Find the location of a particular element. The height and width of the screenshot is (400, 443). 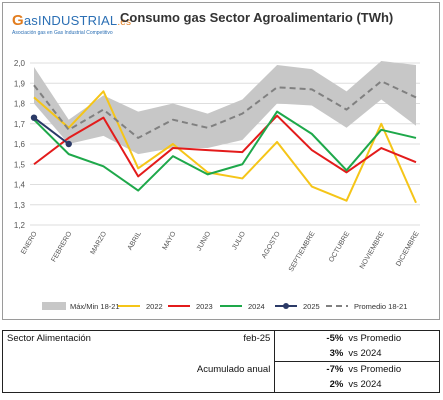

legend-label: 2024 is located at coordinates (256, 306).